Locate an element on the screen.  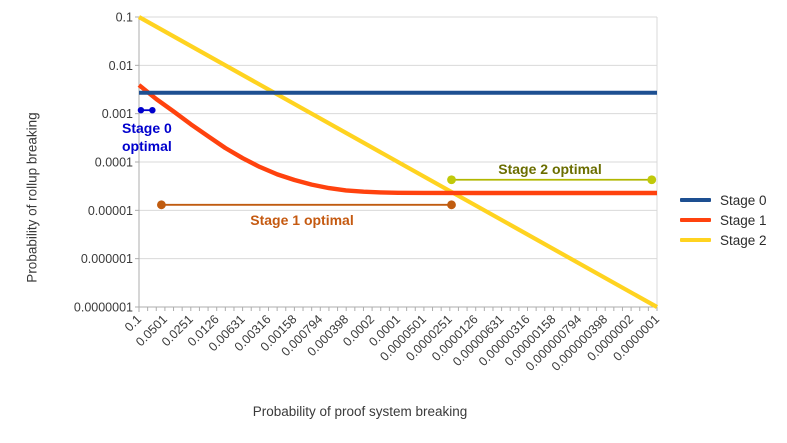
y-tick-label-0.000001: 0.000001 is located at coordinates (107, 259).